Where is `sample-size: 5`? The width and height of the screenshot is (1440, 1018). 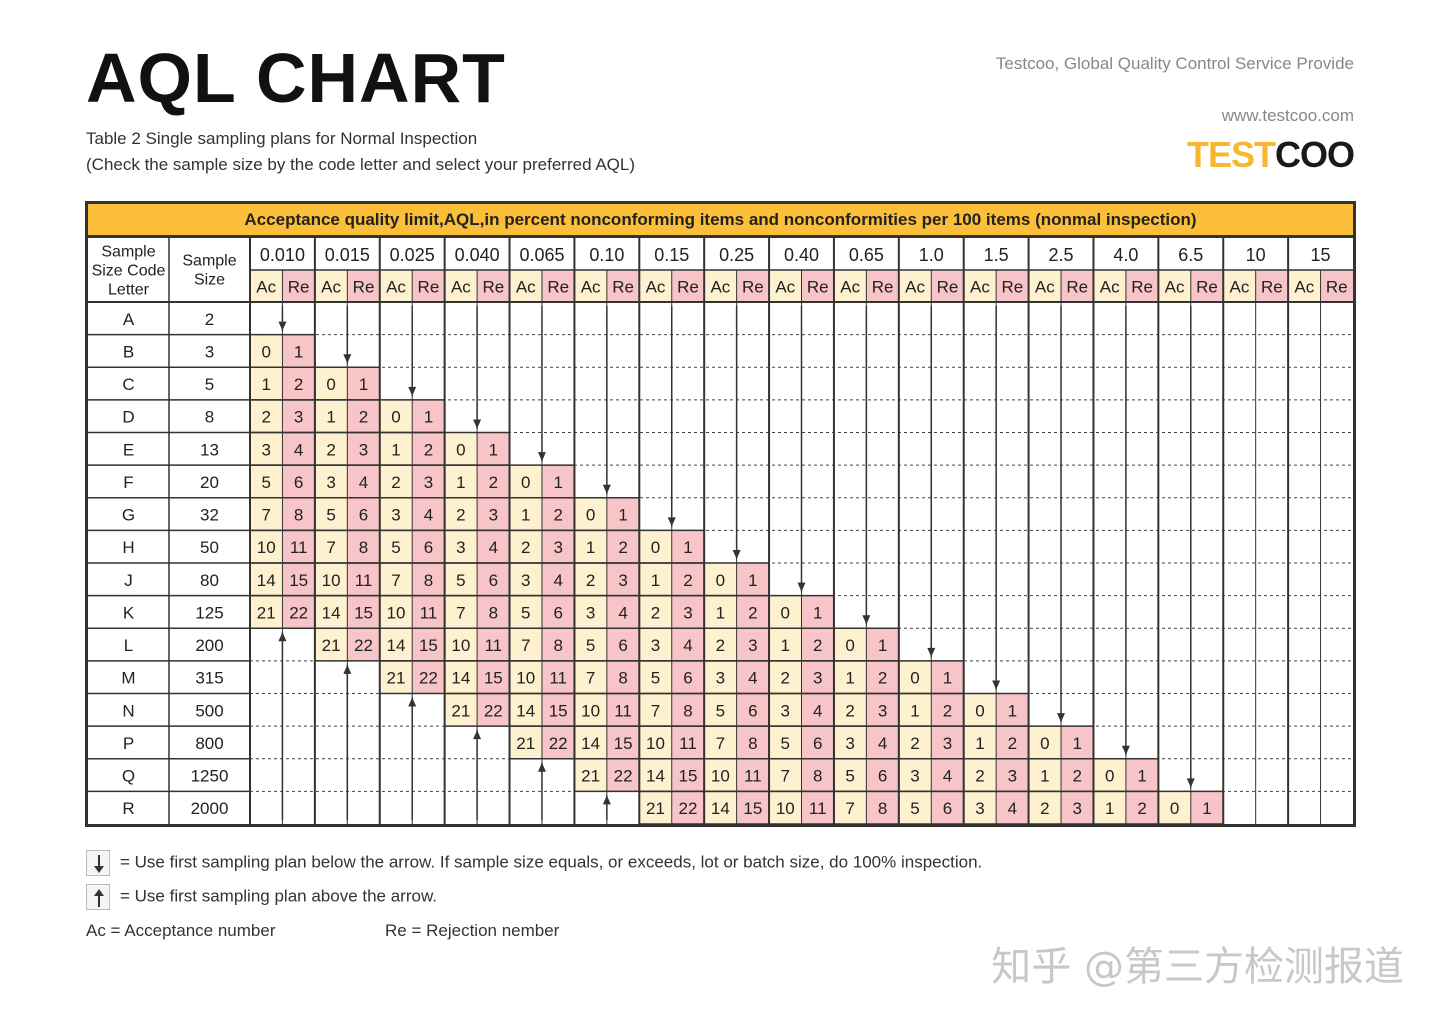 sample-size: 5 is located at coordinates (209, 384).